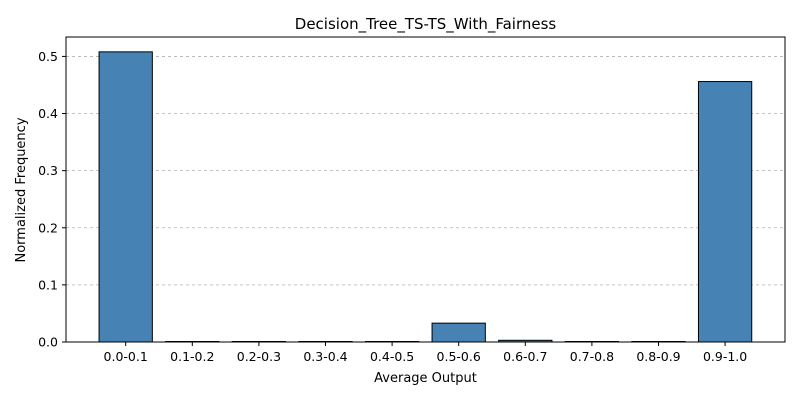 This screenshot has width=800, height=400. I want to click on x-tick-label: 0.5-0.6, so click(459, 356).